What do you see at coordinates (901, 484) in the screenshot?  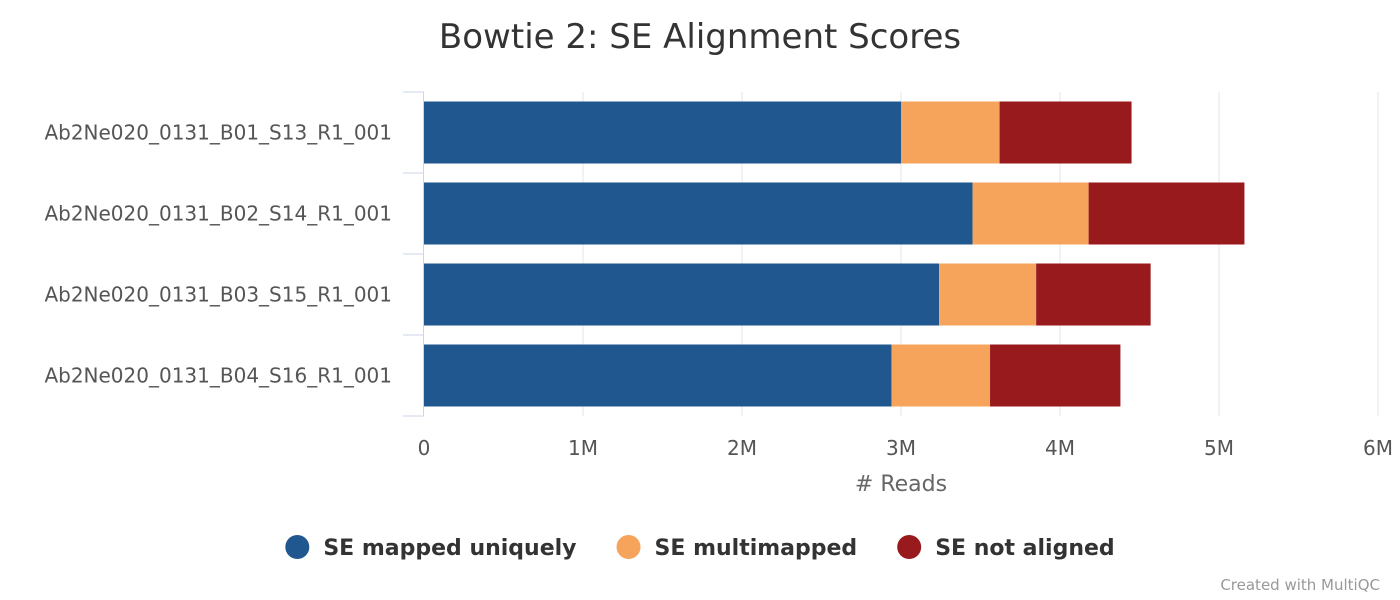 I see `x-axis-label: # Reads` at bounding box center [901, 484].